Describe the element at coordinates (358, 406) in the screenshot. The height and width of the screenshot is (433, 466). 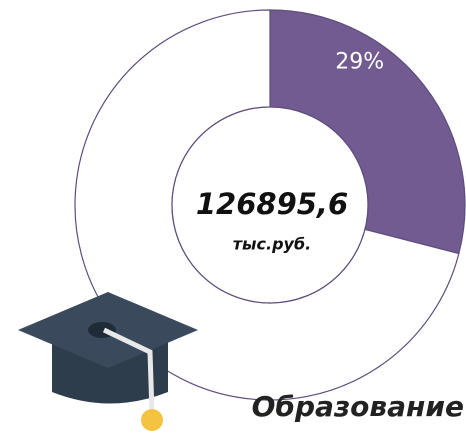
I see `category-label: Образование` at that location.